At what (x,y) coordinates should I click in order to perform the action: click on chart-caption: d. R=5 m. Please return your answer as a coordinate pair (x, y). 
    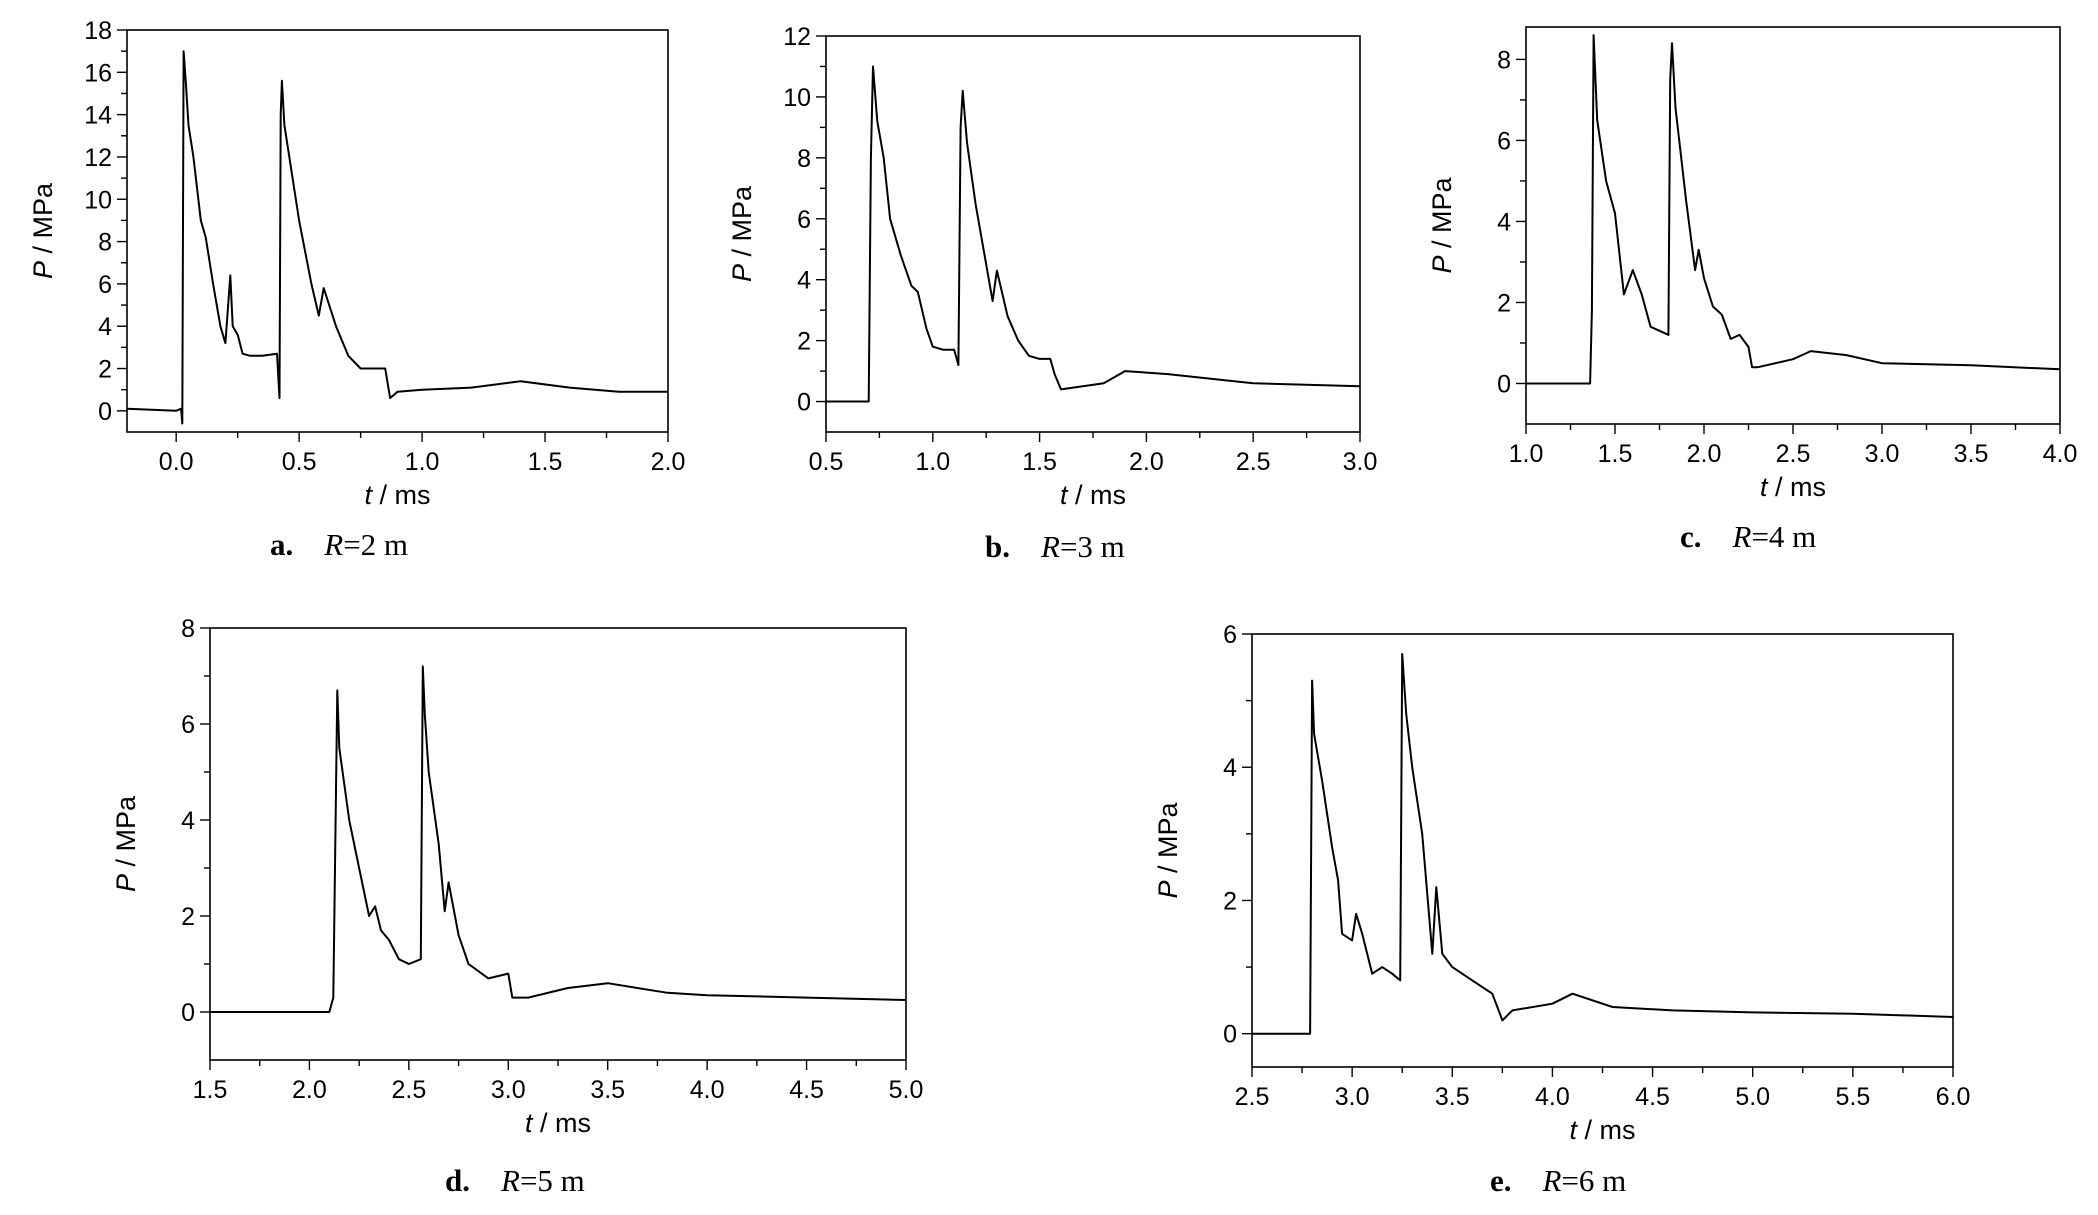
    Looking at the image, I should click on (515, 1180).